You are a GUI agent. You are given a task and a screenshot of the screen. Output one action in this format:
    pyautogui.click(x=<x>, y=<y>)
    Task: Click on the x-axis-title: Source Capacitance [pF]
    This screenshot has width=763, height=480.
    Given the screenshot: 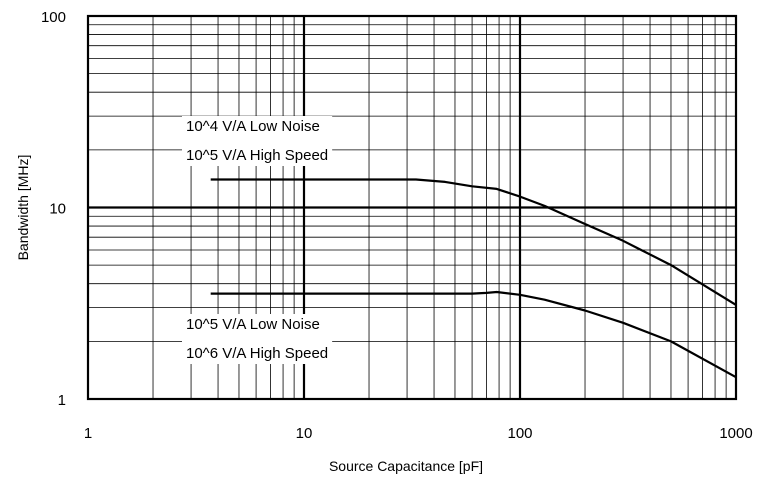 What is the action you would take?
    pyautogui.click(x=406, y=466)
    